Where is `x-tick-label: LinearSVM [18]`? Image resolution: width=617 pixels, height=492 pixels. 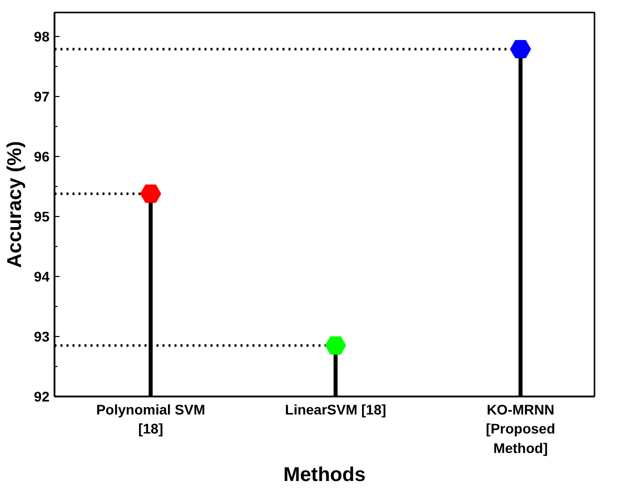
x-tick-label: LinearSVM [18] is located at coordinates (335, 410).